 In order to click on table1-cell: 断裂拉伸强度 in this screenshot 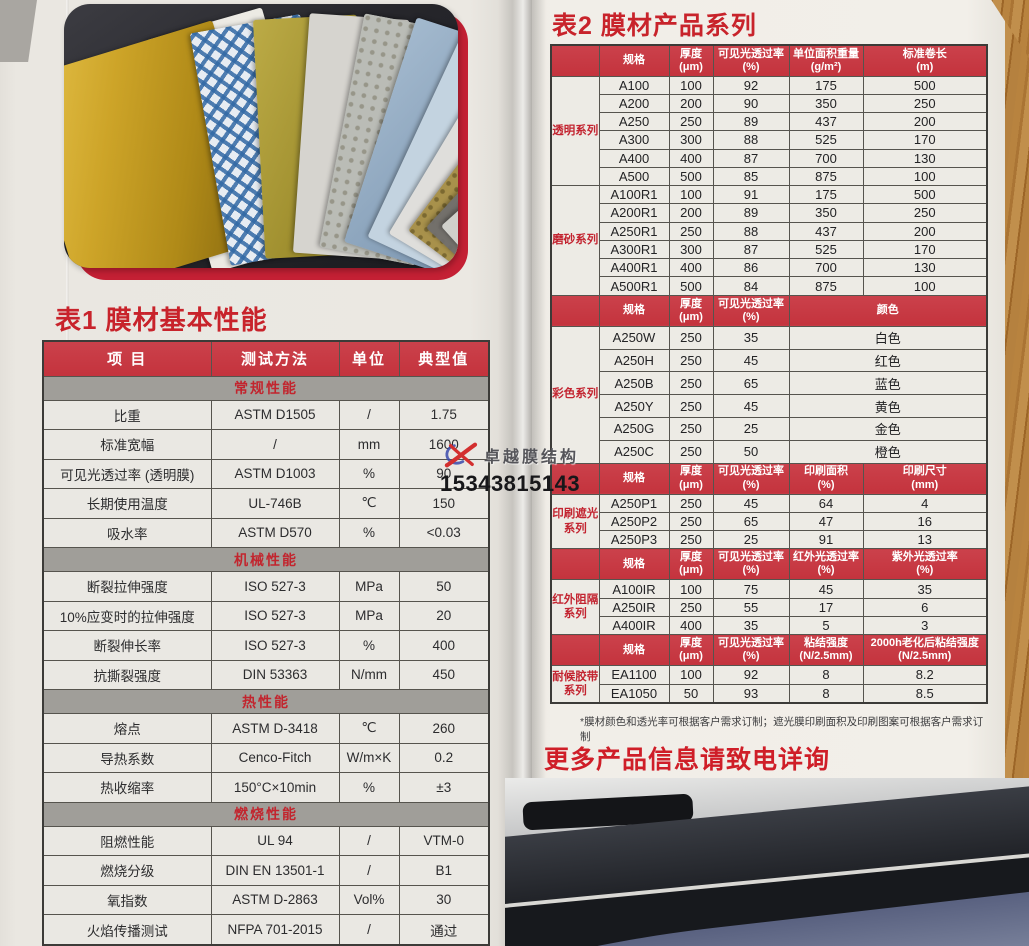, I will do `click(127, 586)`.